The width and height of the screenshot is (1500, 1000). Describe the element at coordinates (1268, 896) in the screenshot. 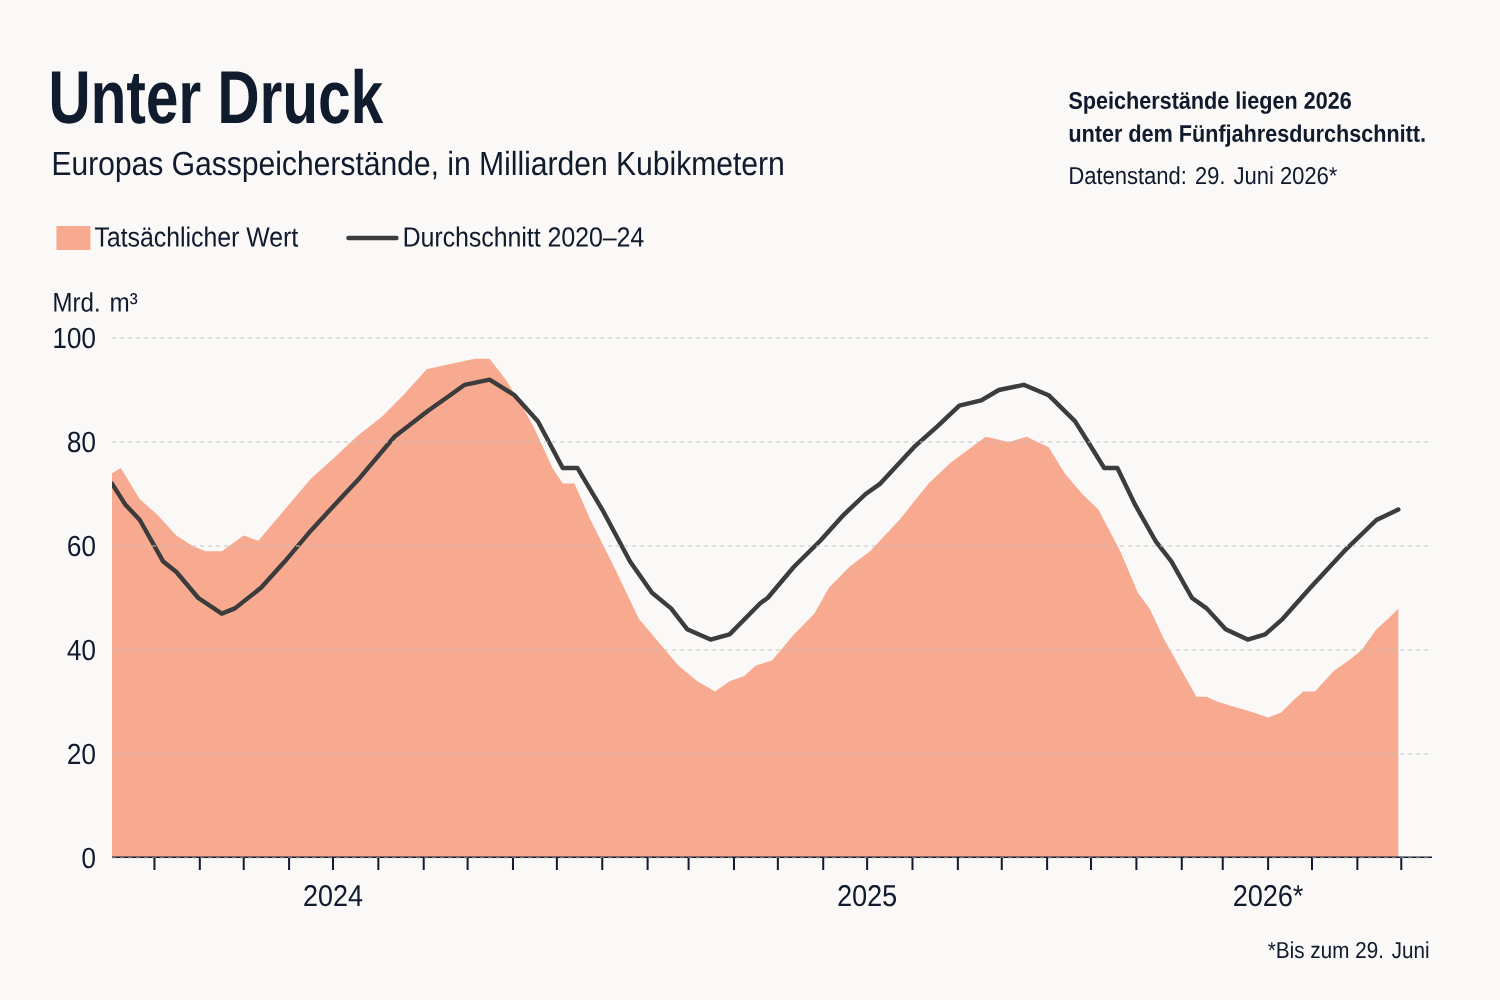

I see `x-tick-label: 2026*` at that location.